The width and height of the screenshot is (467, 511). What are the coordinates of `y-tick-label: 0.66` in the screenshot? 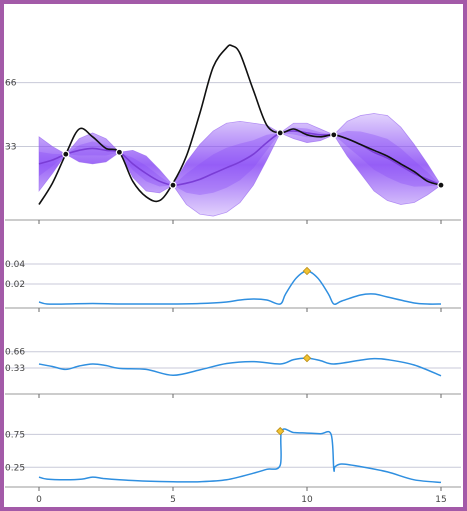 It's located at (15, 353).